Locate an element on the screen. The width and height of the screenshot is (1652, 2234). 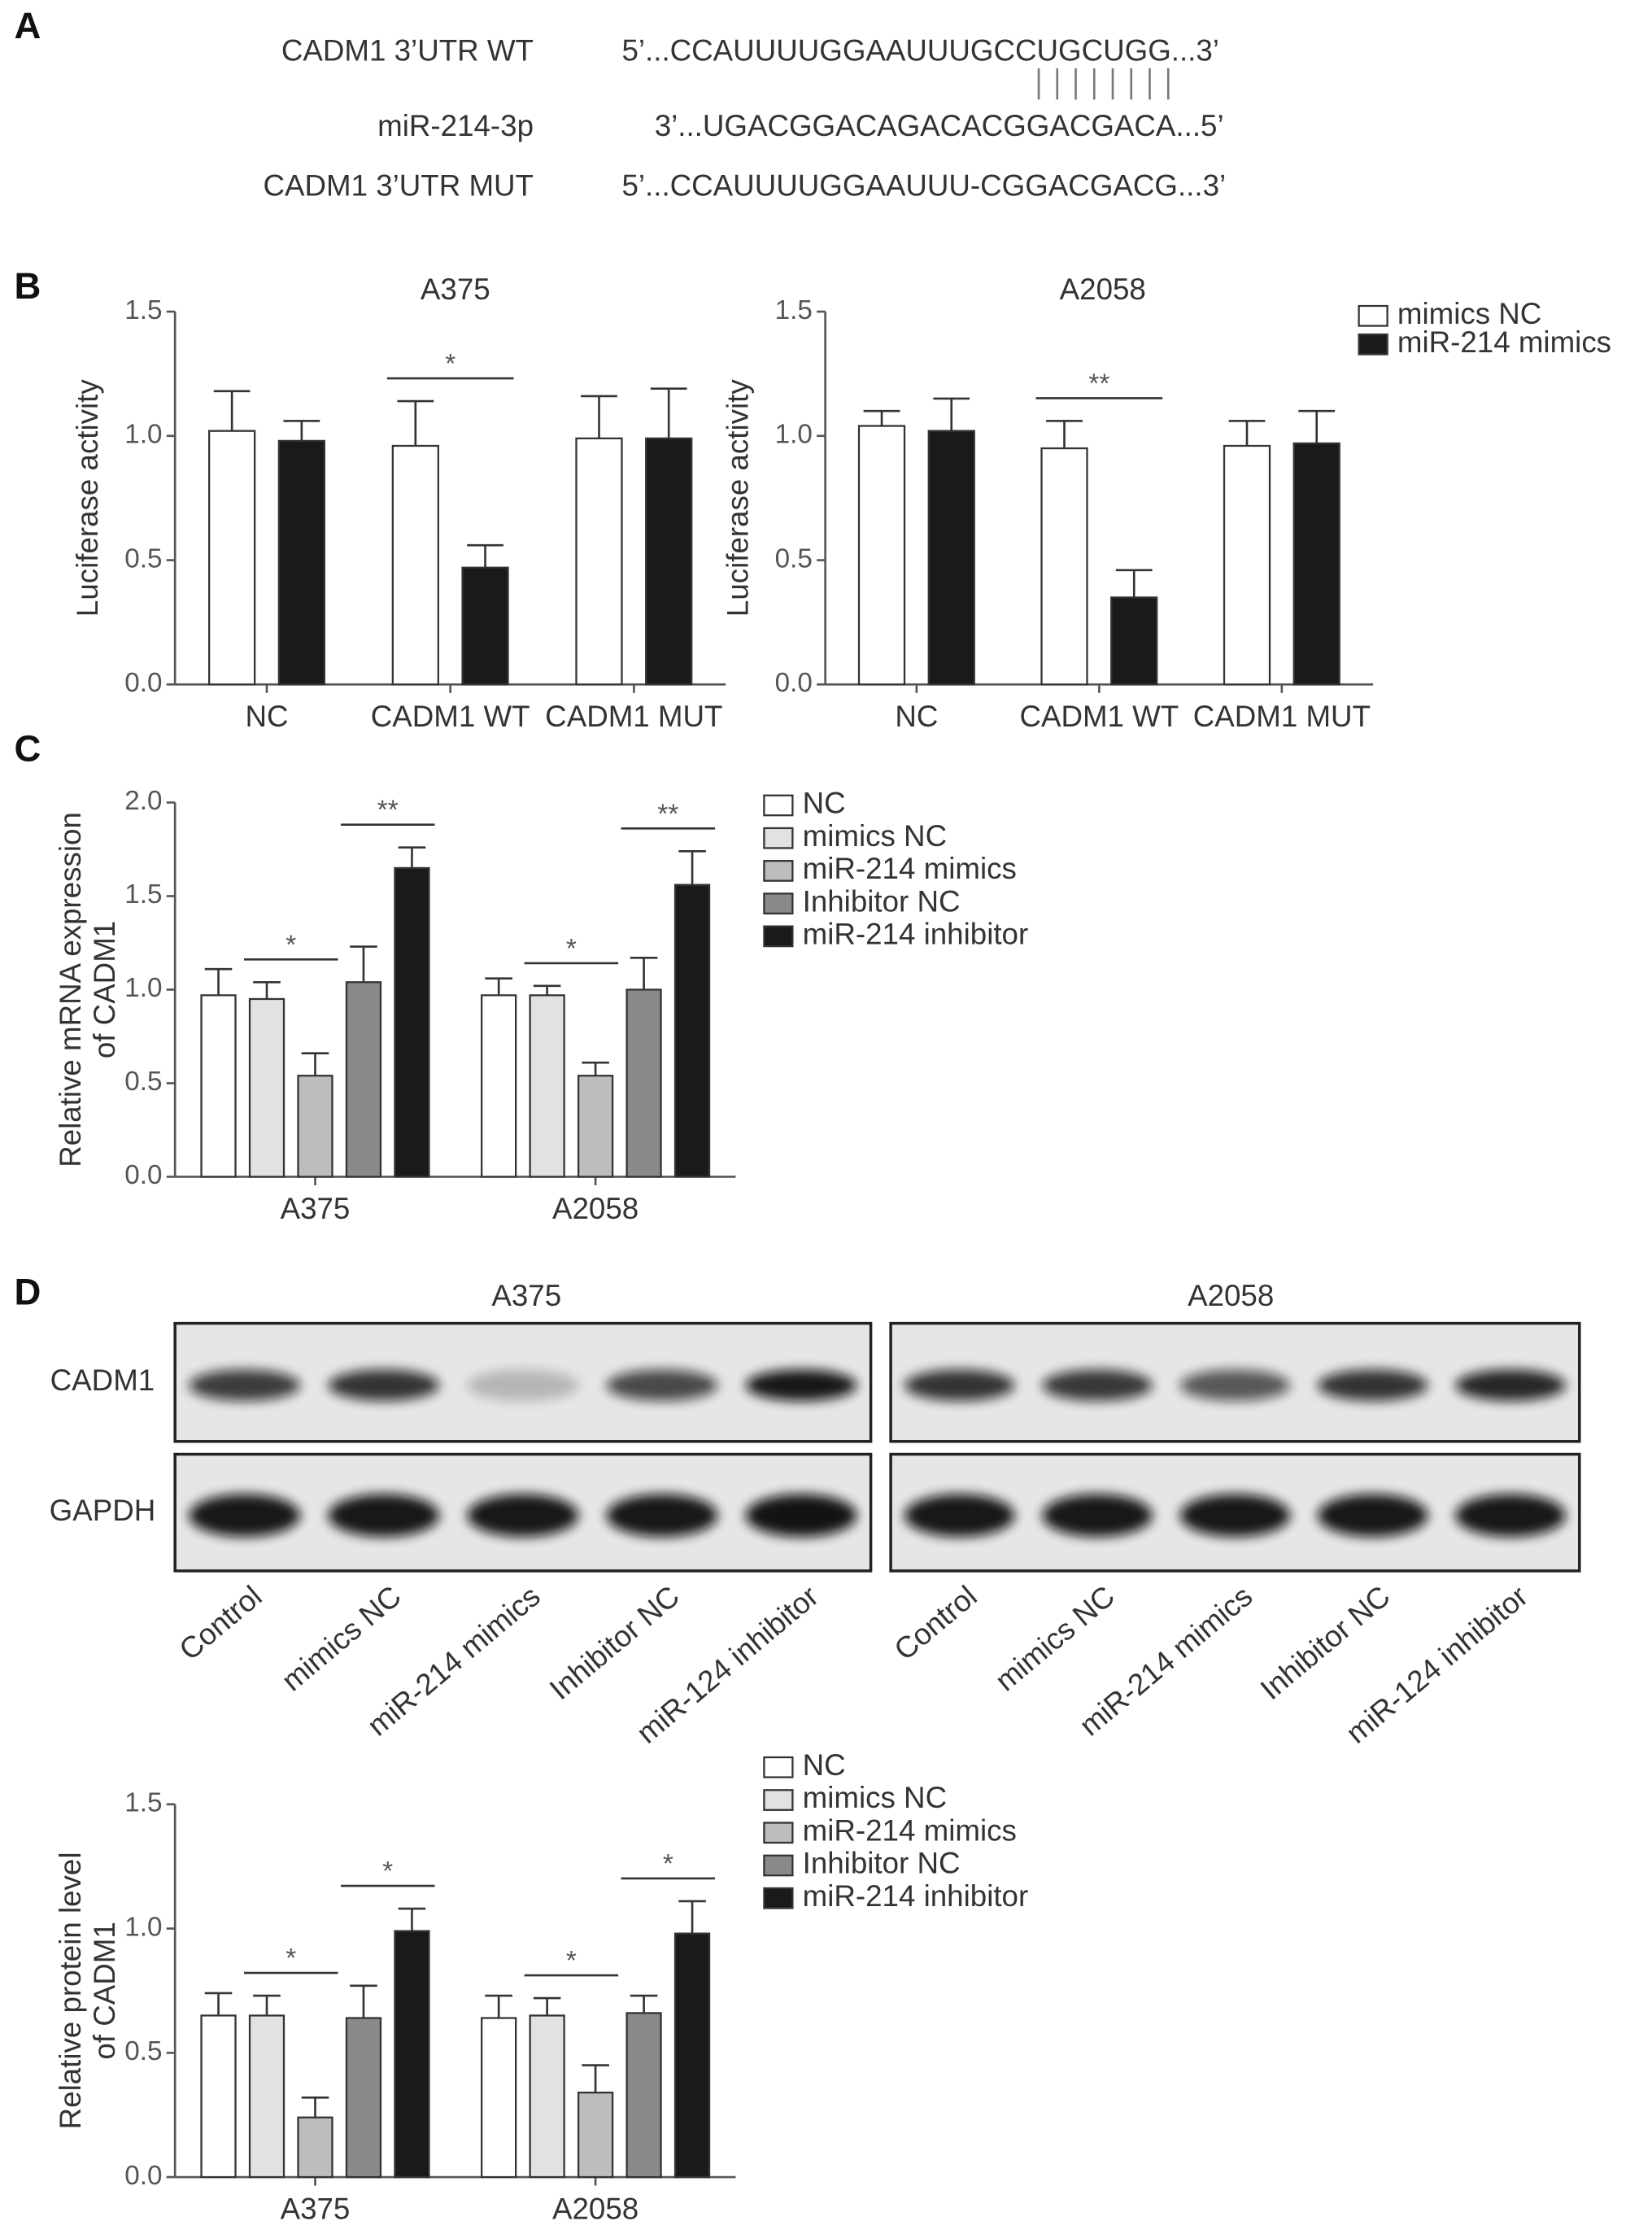
sequence-name: CADM1 3’UTR MUT is located at coordinates (398, 186).